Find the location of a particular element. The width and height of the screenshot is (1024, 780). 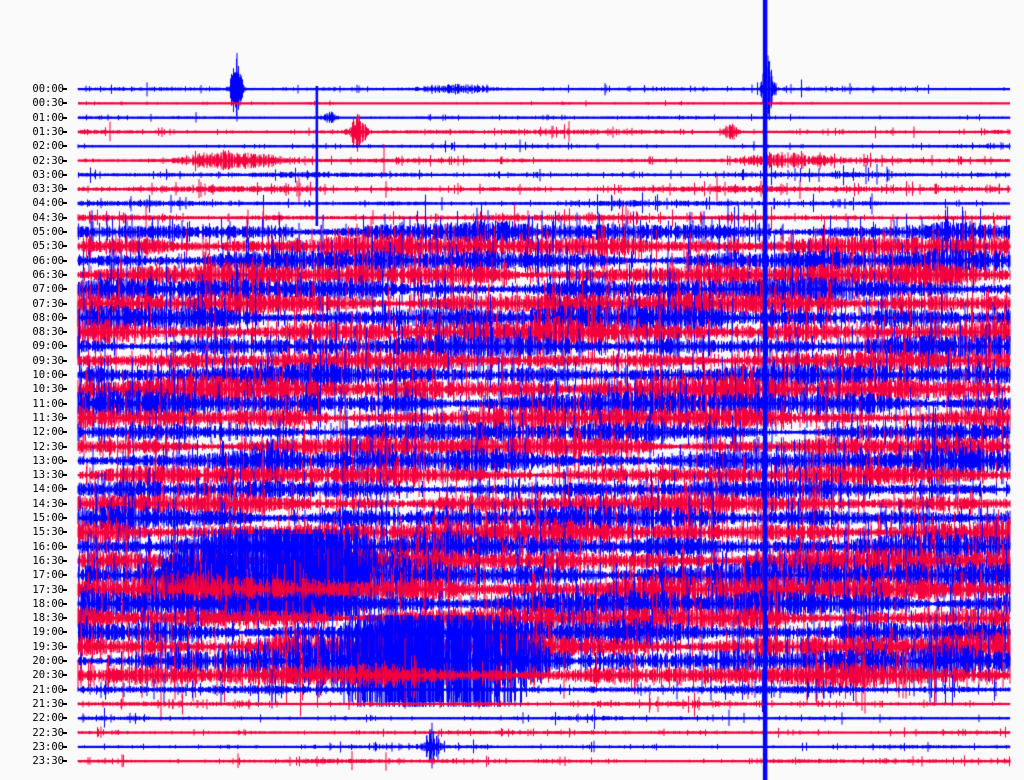

time-tick-row: 15:00 is located at coordinates (39, 518).